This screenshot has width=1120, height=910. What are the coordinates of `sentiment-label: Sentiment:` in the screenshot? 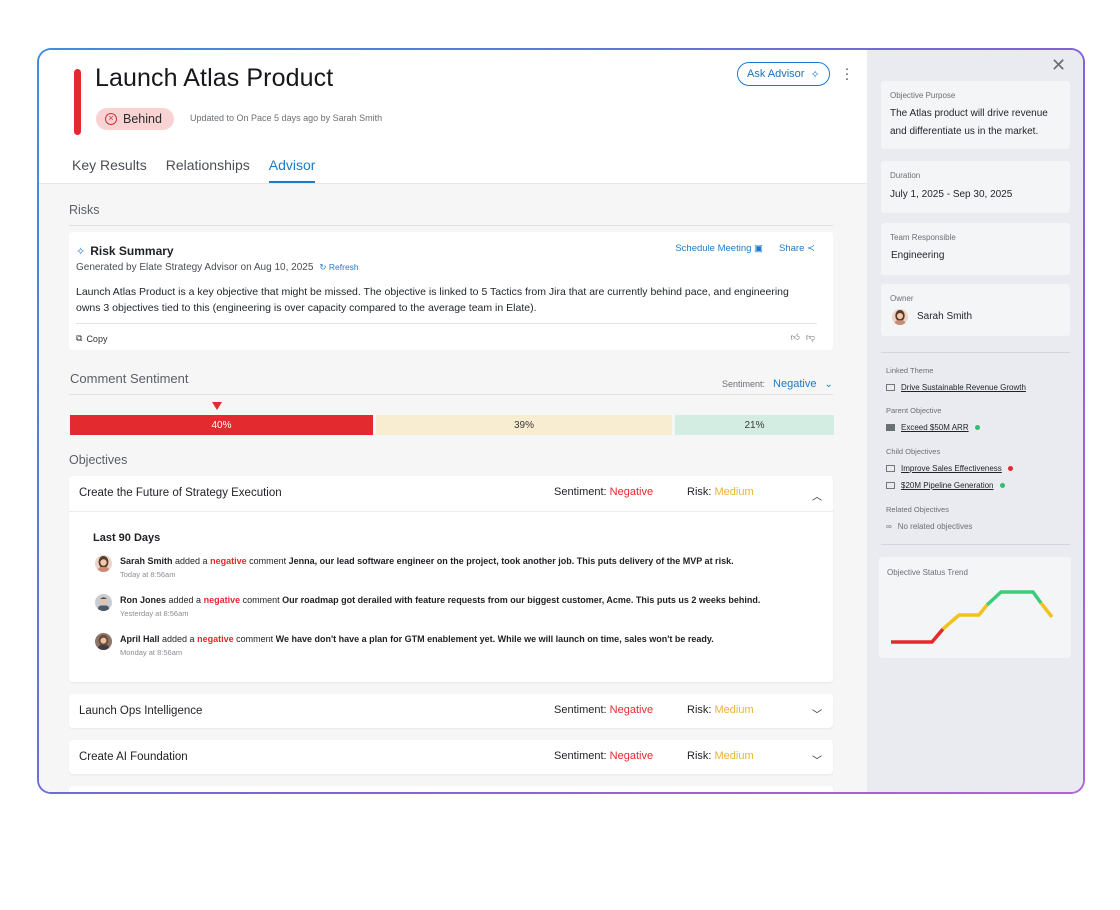 It's located at (580, 710).